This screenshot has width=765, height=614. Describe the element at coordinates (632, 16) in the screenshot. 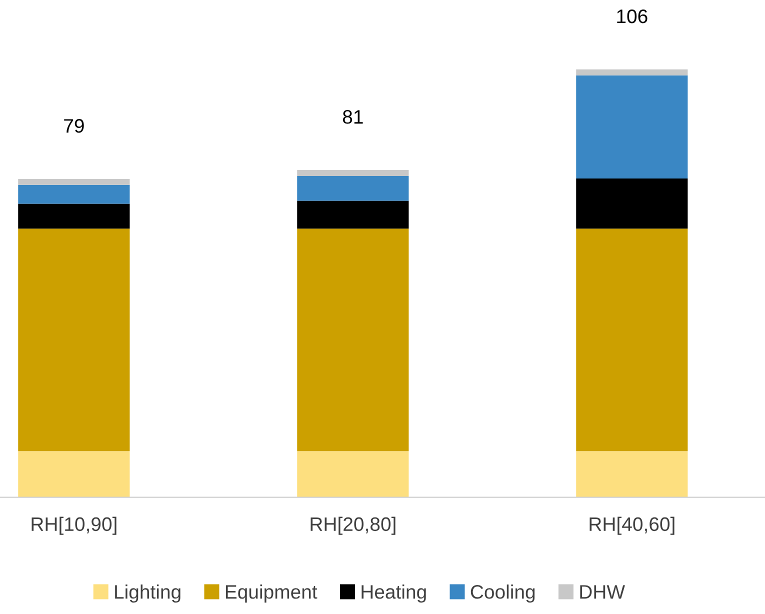

I see `annotation: 106` at that location.